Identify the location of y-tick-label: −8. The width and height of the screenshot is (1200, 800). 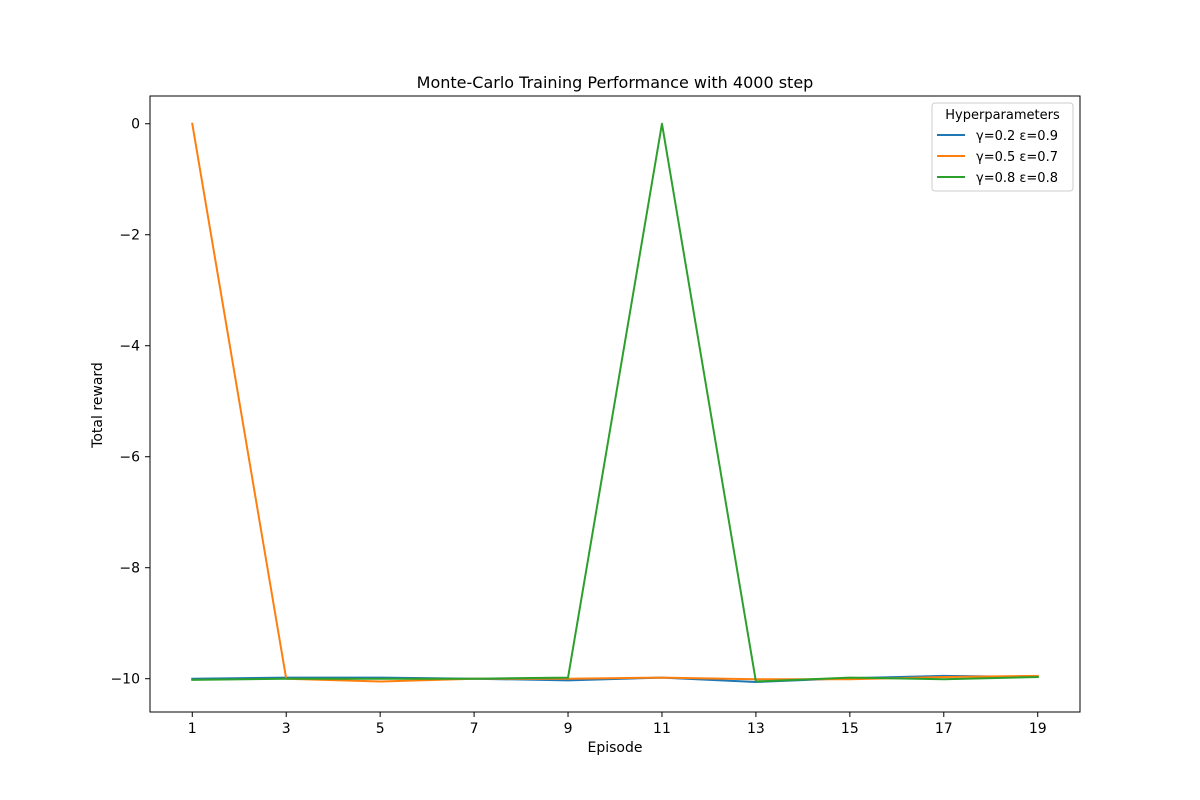
(129, 569).